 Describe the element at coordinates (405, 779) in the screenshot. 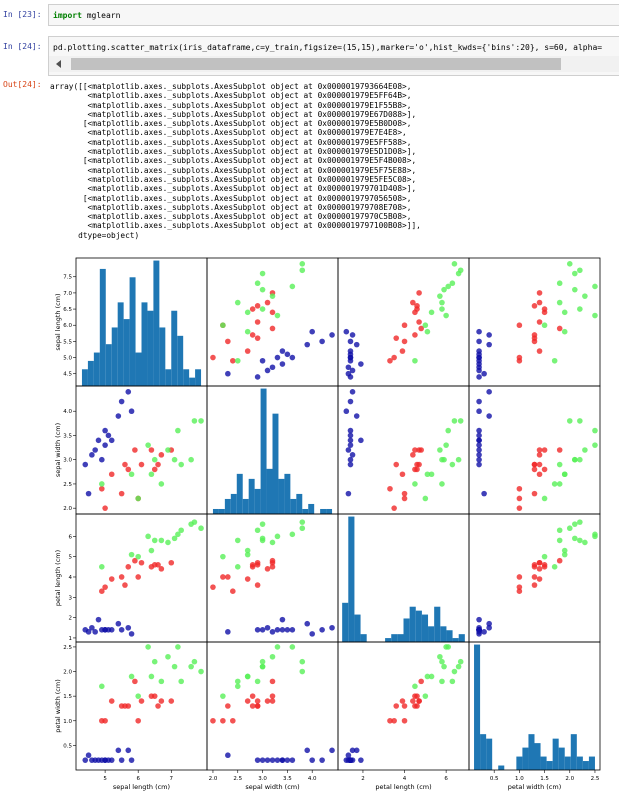

I see `x-tick-label: 4` at that location.